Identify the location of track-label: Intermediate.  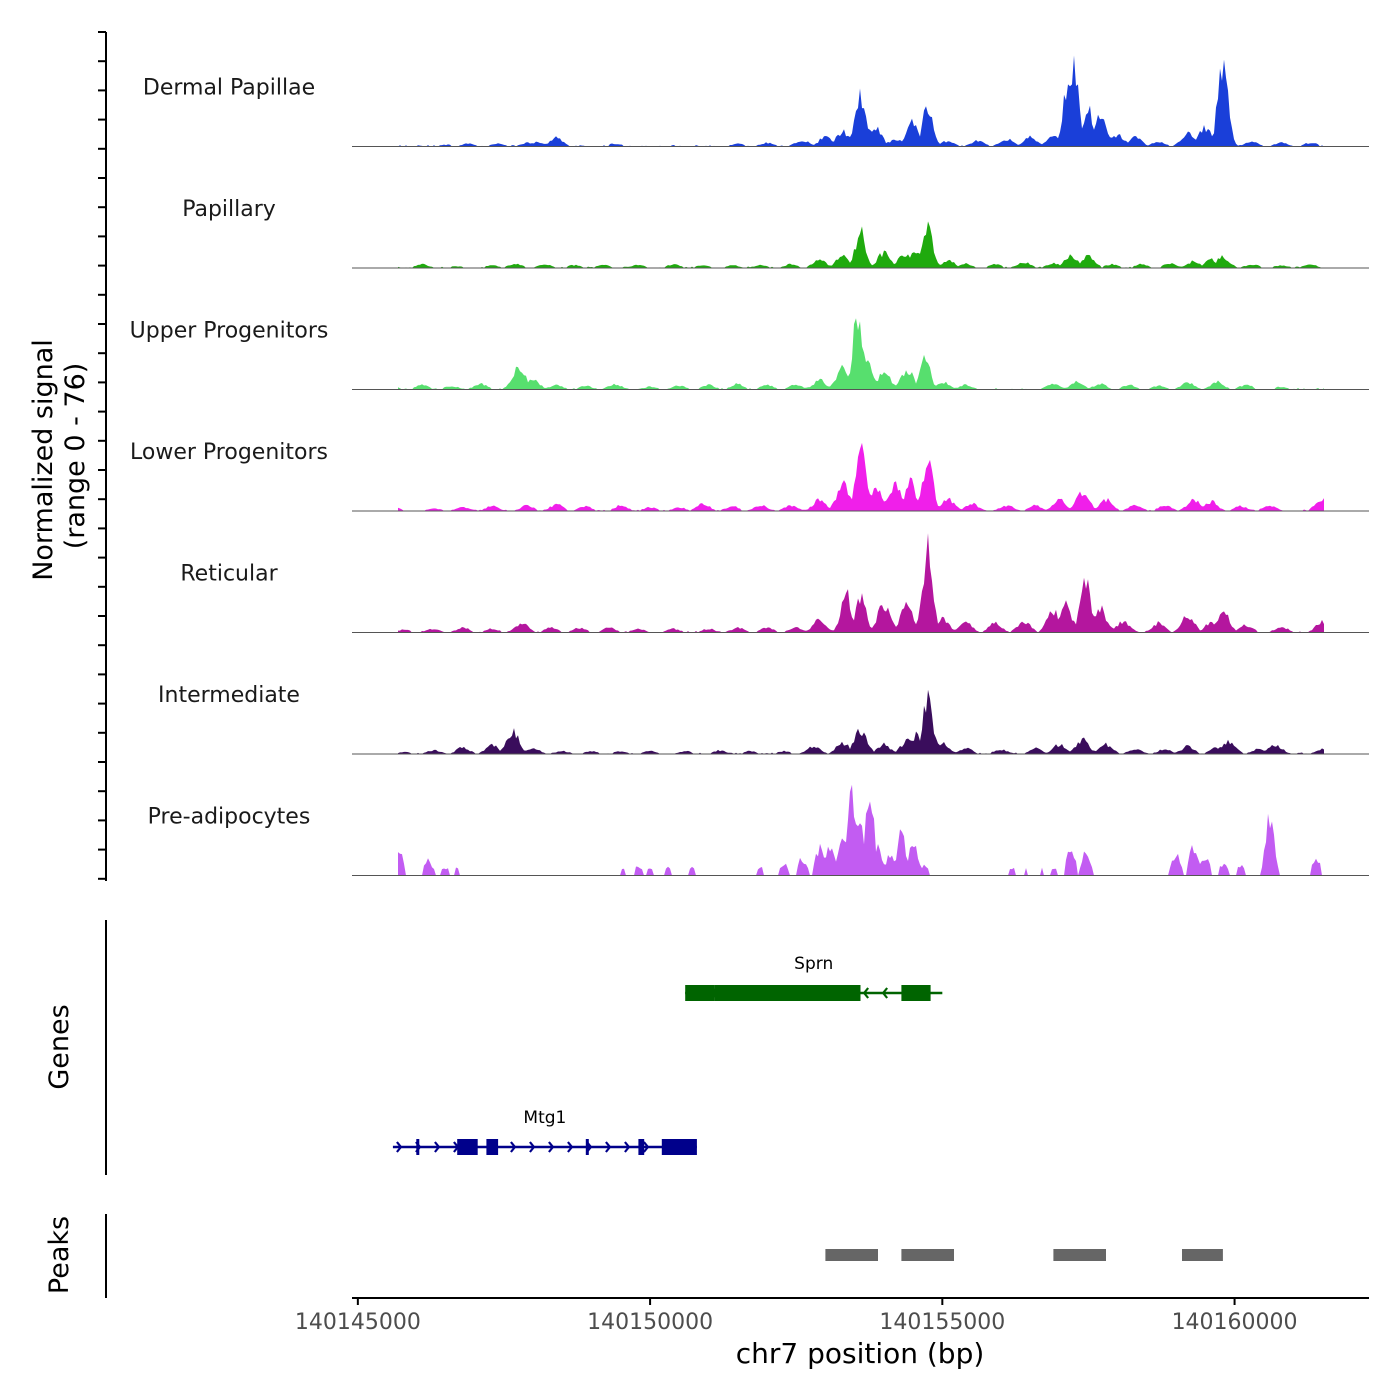
(229, 695).